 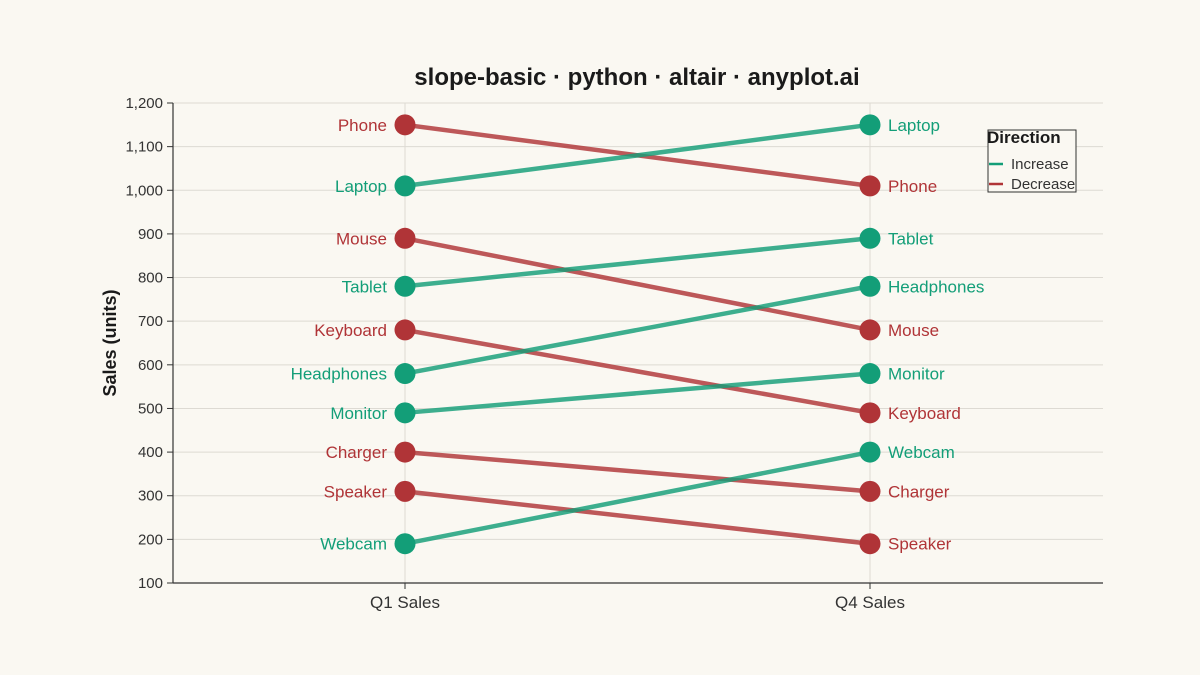 What do you see at coordinates (150, 234) in the screenshot?
I see `y-tick-label: 900` at bounding box center [150, 234].